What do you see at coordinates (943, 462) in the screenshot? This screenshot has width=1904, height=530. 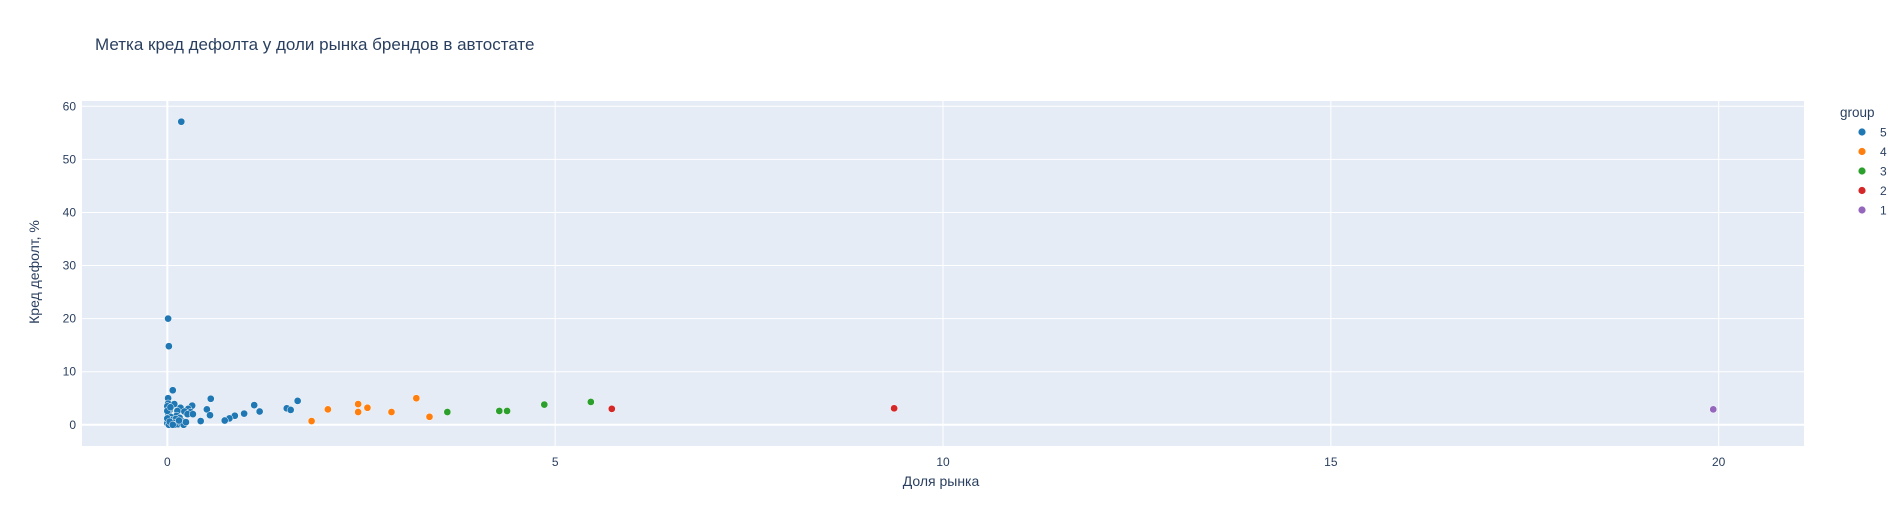 I see `x-tick-label: 10` at bounding box center [943, 462].